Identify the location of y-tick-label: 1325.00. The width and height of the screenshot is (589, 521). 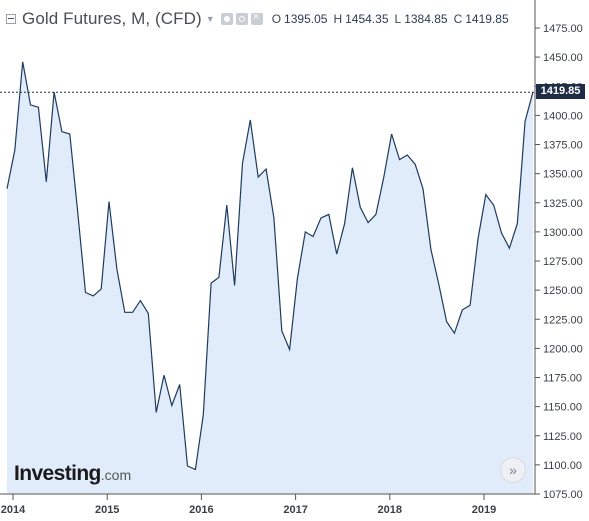
(563, 204).